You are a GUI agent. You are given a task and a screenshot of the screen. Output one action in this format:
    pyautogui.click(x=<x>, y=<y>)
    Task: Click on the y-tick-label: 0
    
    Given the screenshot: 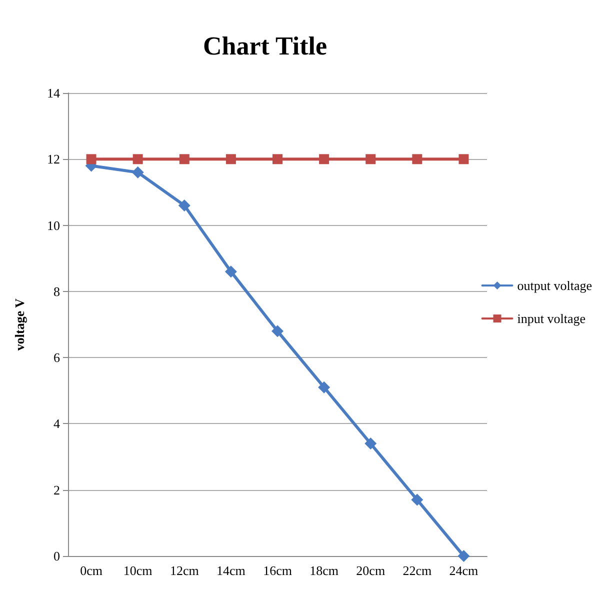 What is the action you would take?
    pyautogui.click(x=57, y=556)
    